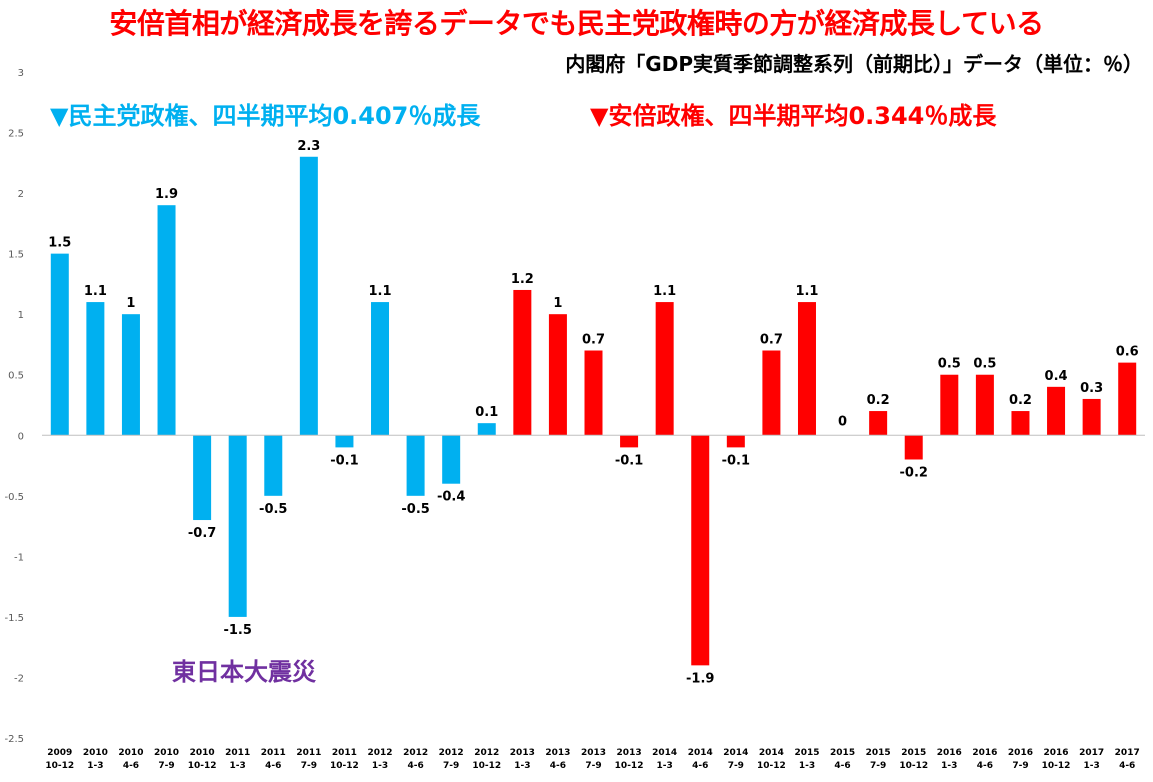 Image resolution: width=1153 pixels, height=782 pixels. Describe the element at coordinates (21, 73) in the screenshot. I see `y-tick-label: 3` at that location.